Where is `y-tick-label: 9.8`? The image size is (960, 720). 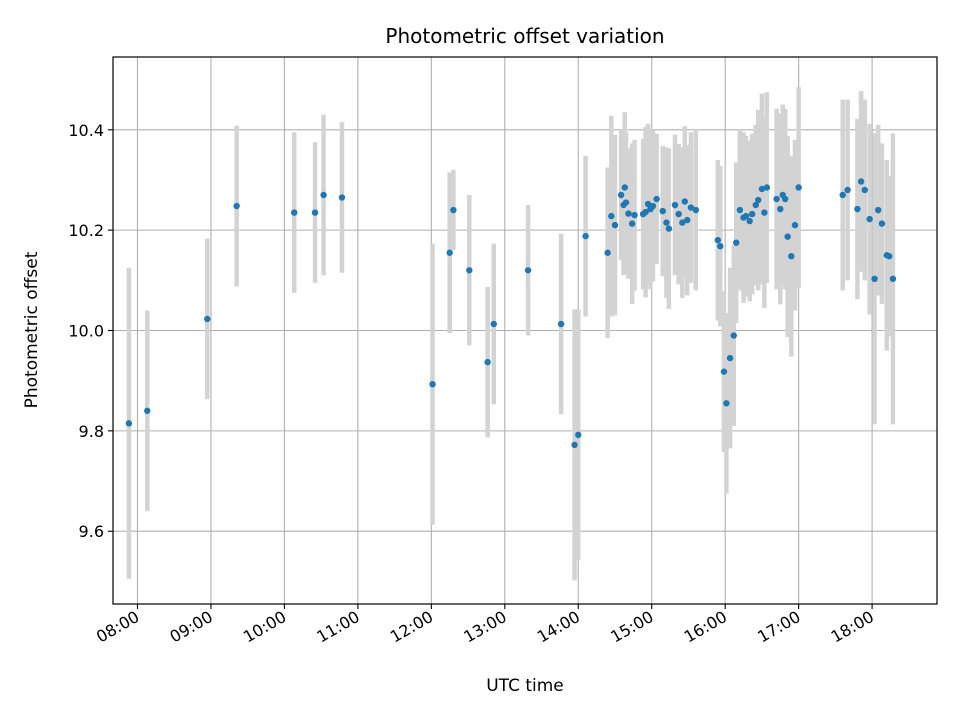
y-tick-label: 9.8 is located at coordinates (91, 431).